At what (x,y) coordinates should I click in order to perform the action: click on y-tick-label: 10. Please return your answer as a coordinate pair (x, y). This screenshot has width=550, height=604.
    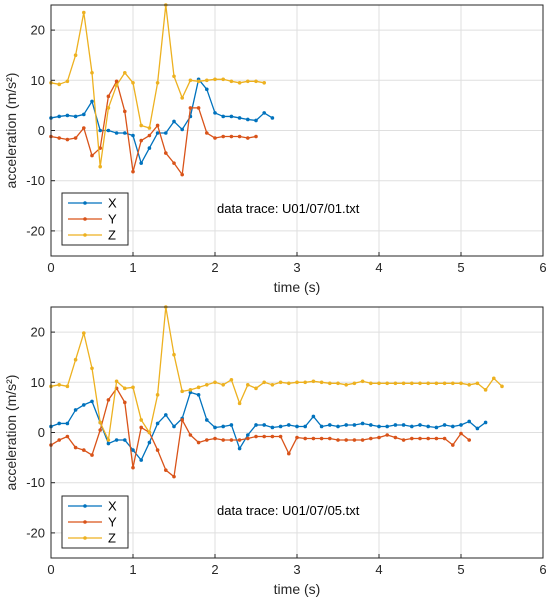
    Looking at the image, I should click on (38, 80).